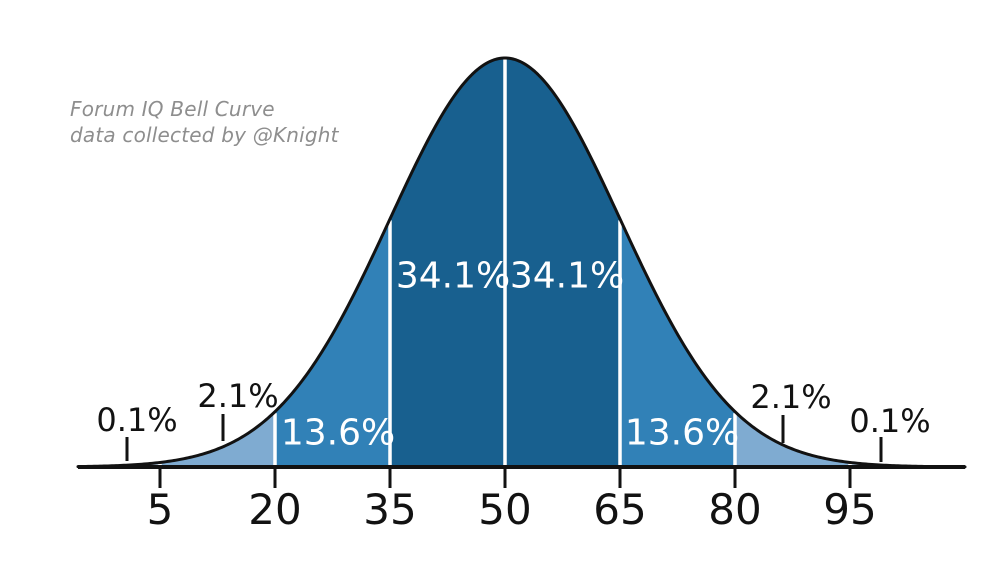 Image resolution: width=1000 pixels, height=563 pixels. Describe the element at coordinates (204, 135) in the screenshot. I see `chart-title-line2: data collected by @Knight` at that location.